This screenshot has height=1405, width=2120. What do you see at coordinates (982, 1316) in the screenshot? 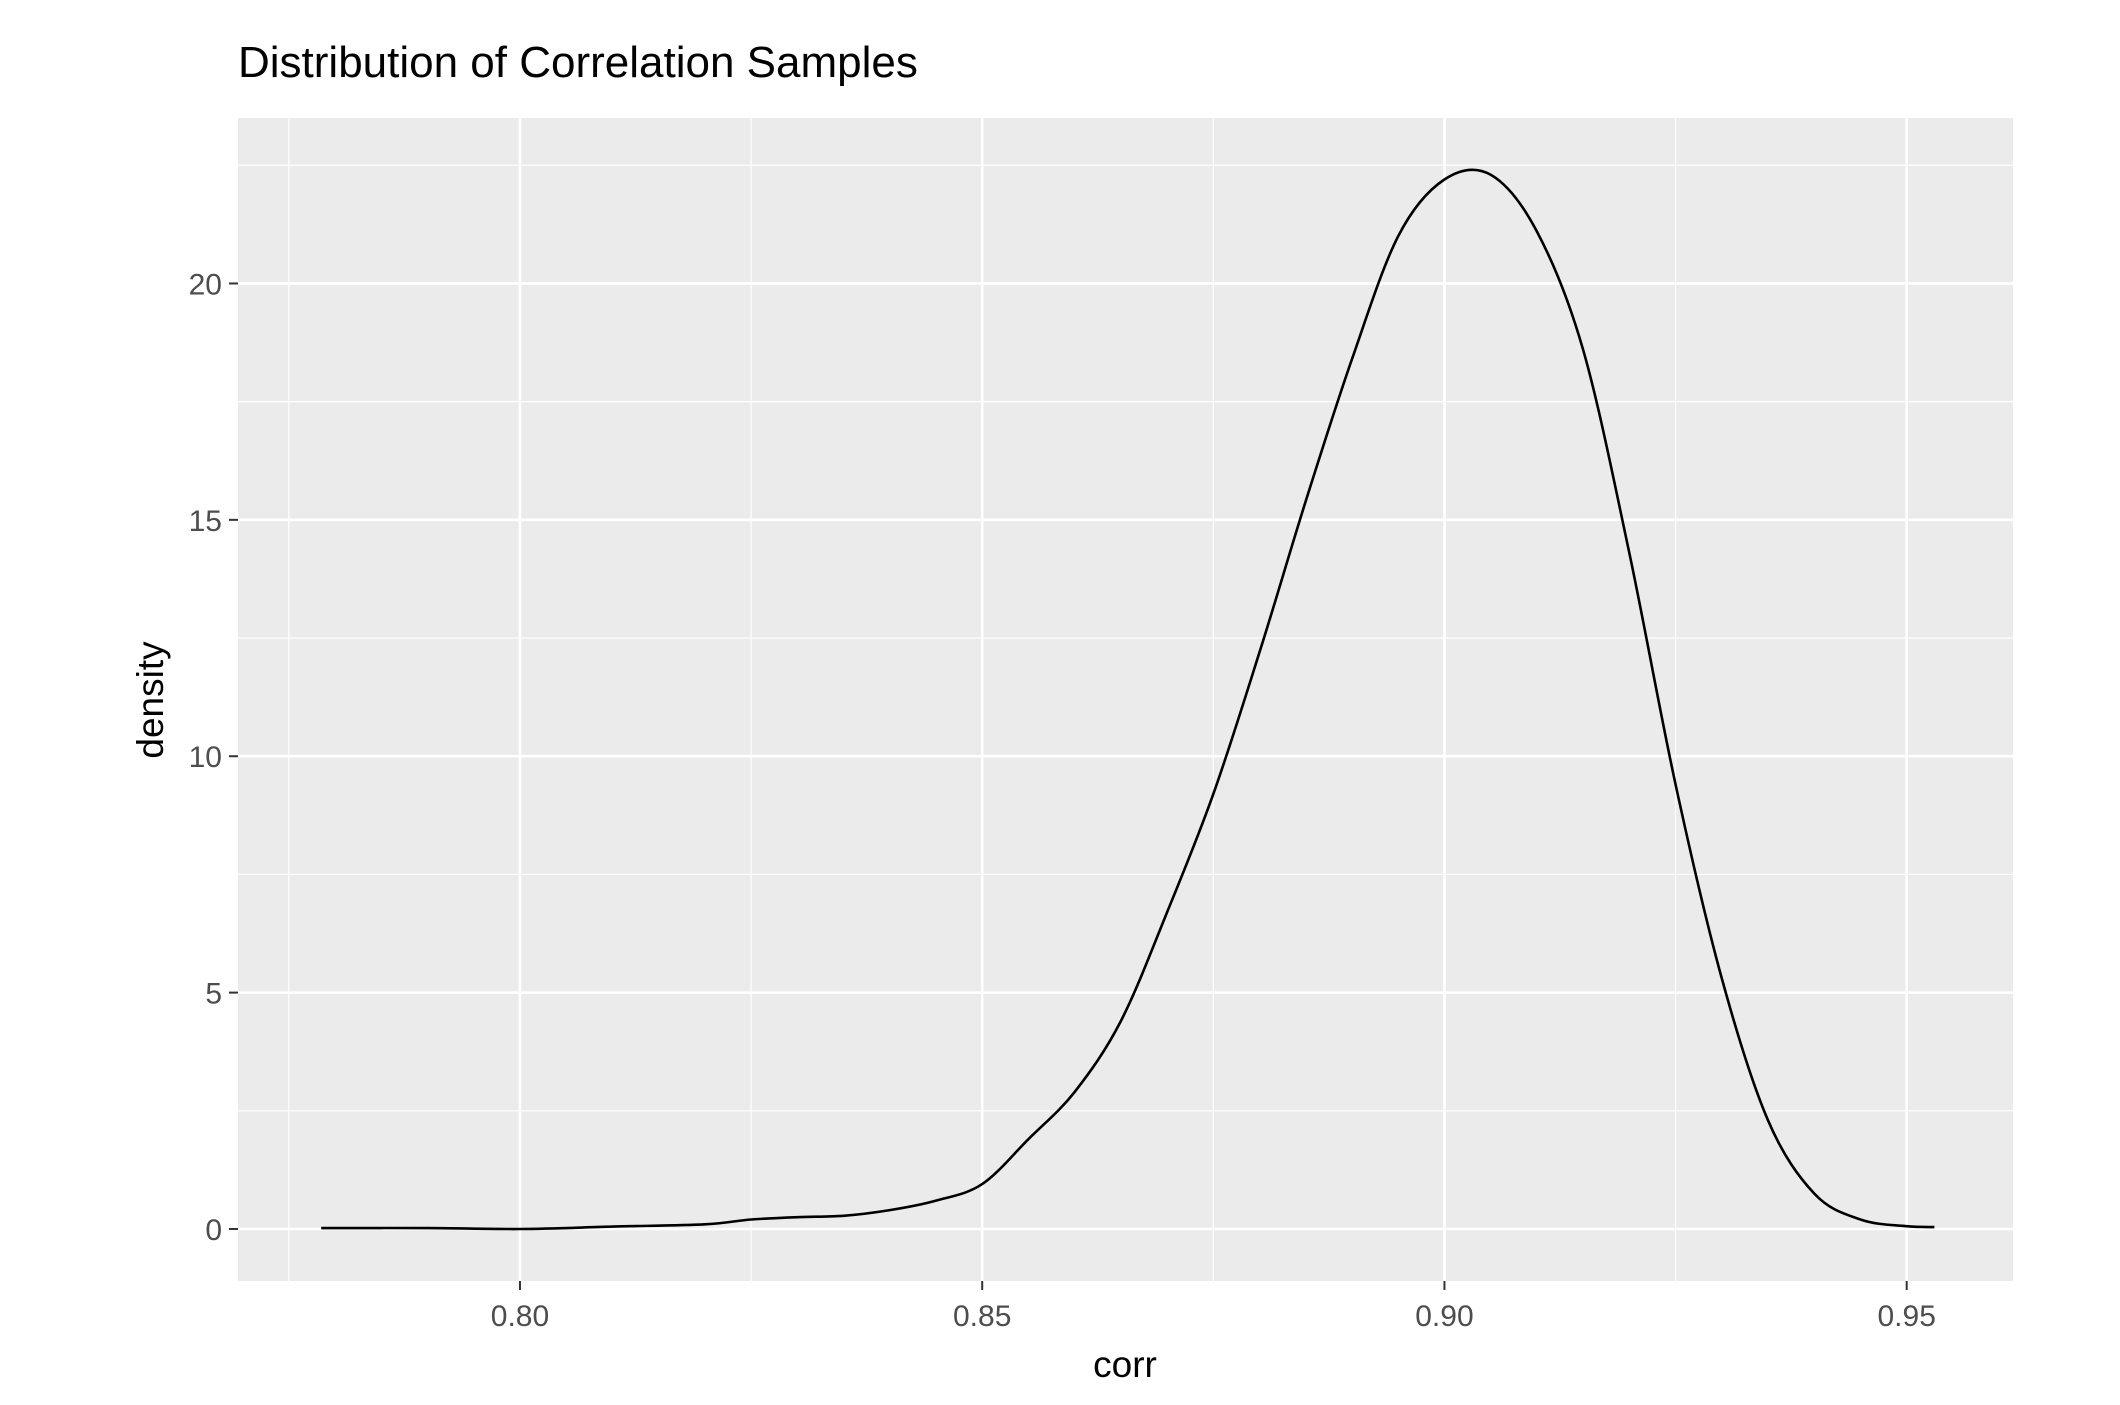
I see `x-tick-label: 0.85` at bounding box center [982, 1316].